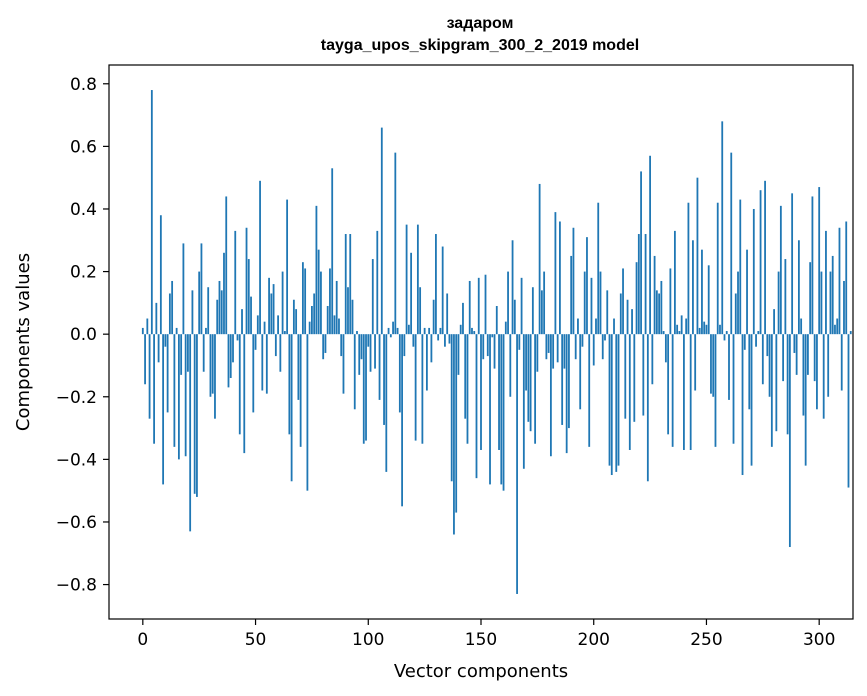  Describe the element at coordinates (481, 671) in the screenshot. I see `x-axis-label: Vector components` at that location.